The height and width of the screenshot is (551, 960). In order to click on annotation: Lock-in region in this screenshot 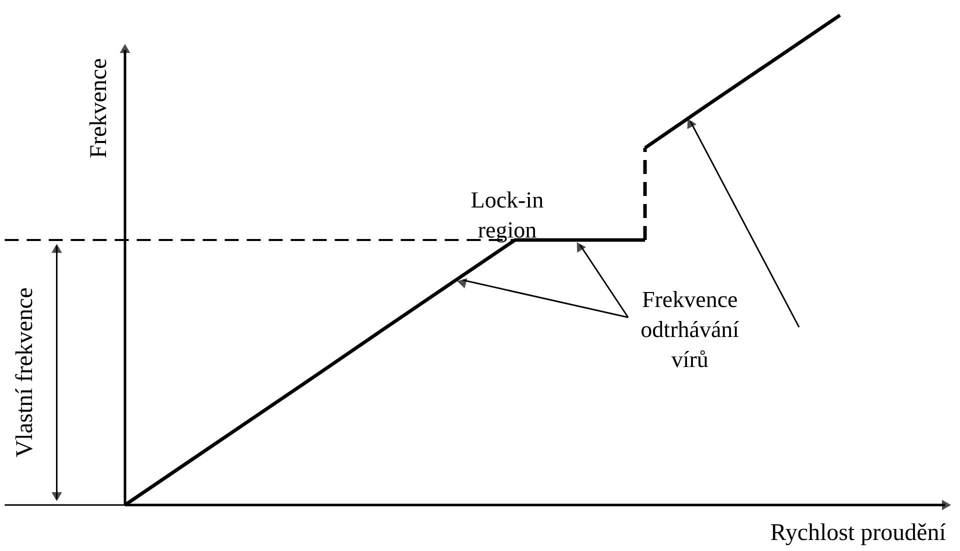, I will do `click(507, 214)`.